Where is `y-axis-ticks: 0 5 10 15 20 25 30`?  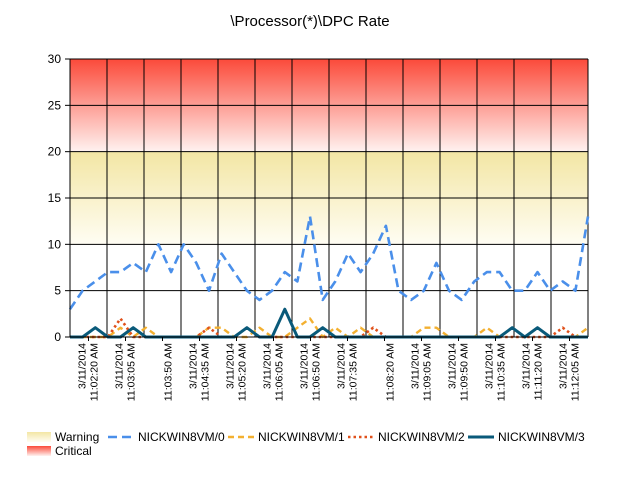
y-axis-ticks: 0 5 10 15 20 25 30 is located at coordinates (59, 198).